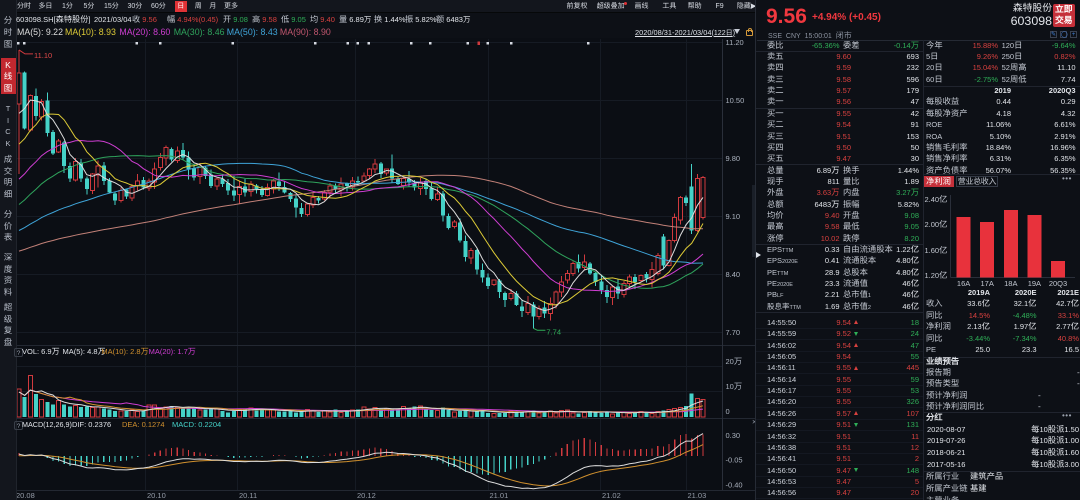  I want to click on svg-text: 21.01, so click(499, 495).